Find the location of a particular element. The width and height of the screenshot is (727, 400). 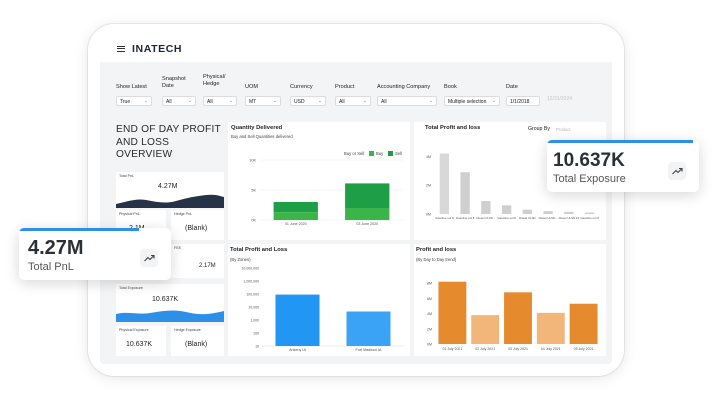

y-tick-label: 1,000 is located at coordinates (254, 321).